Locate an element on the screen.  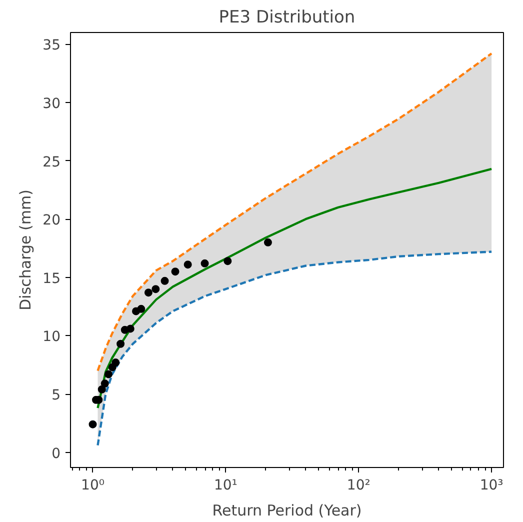
chart-title: PE3 Distribution is located at coordinates (287, 18).